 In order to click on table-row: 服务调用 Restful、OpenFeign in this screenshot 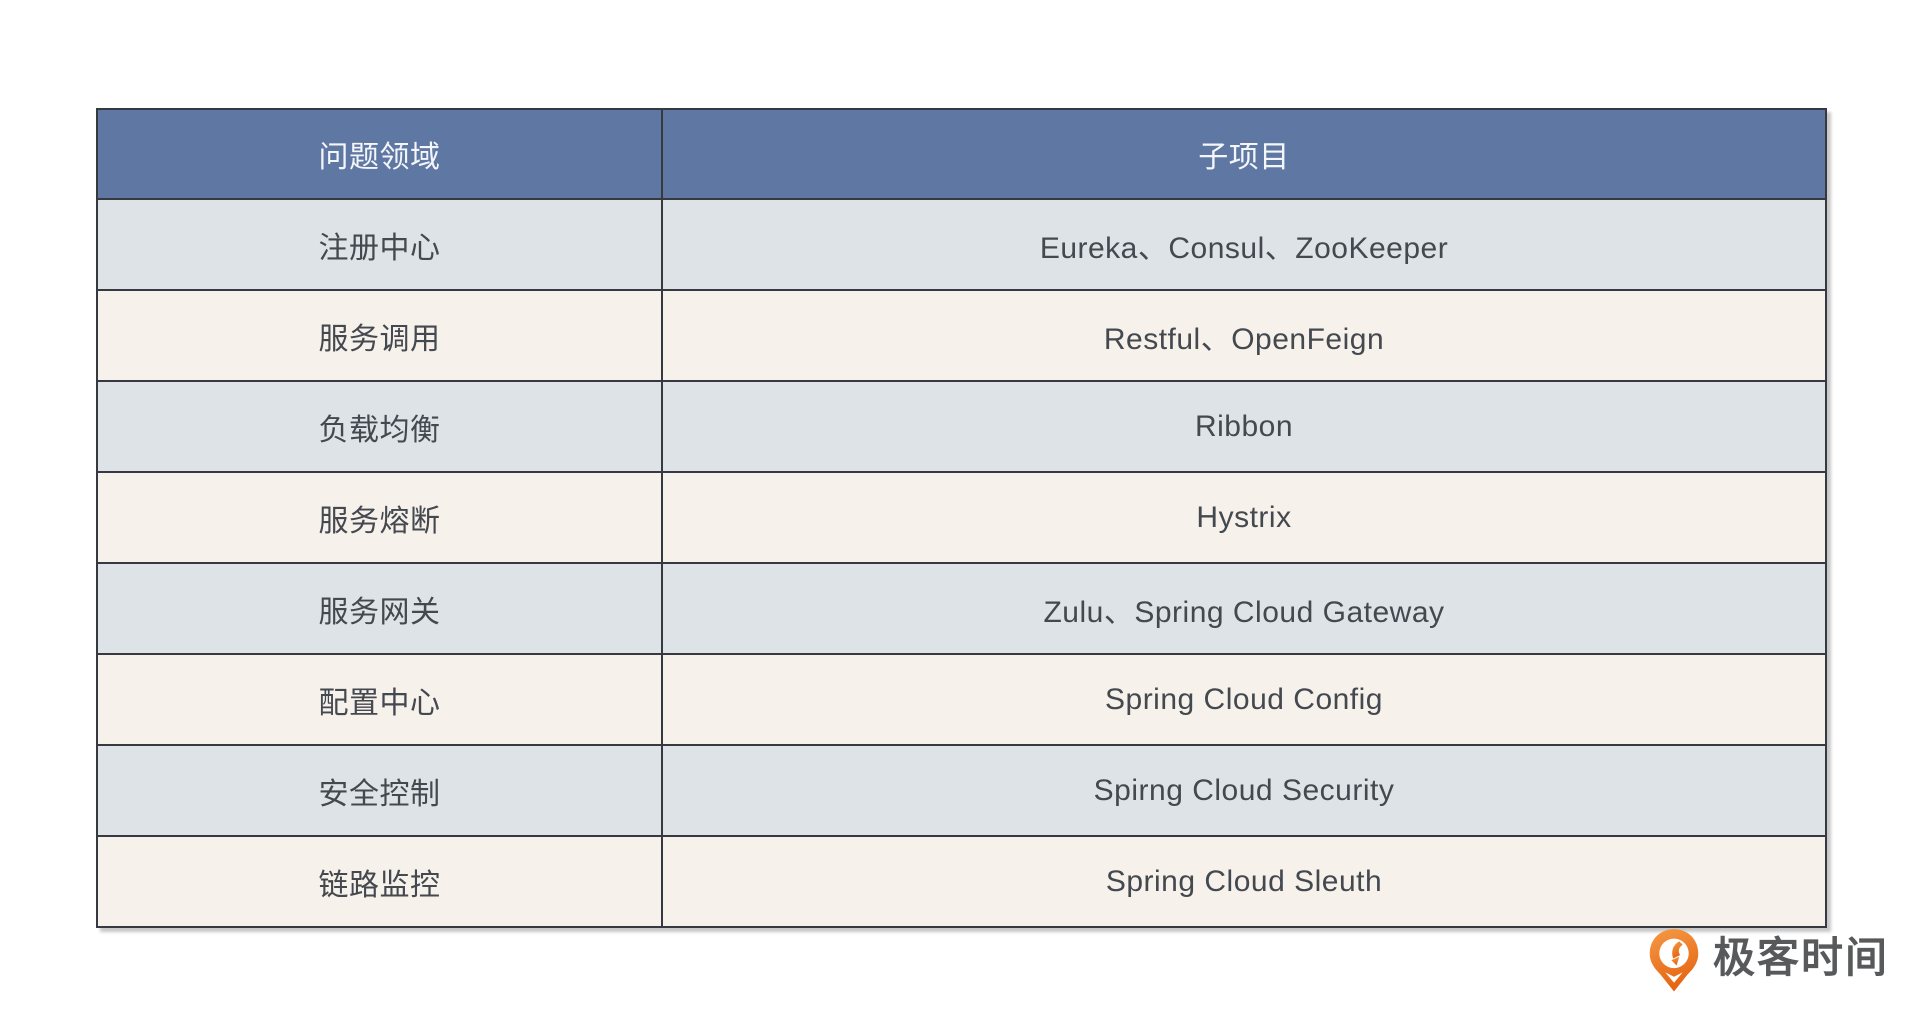, I will do `click(961, 334)`.